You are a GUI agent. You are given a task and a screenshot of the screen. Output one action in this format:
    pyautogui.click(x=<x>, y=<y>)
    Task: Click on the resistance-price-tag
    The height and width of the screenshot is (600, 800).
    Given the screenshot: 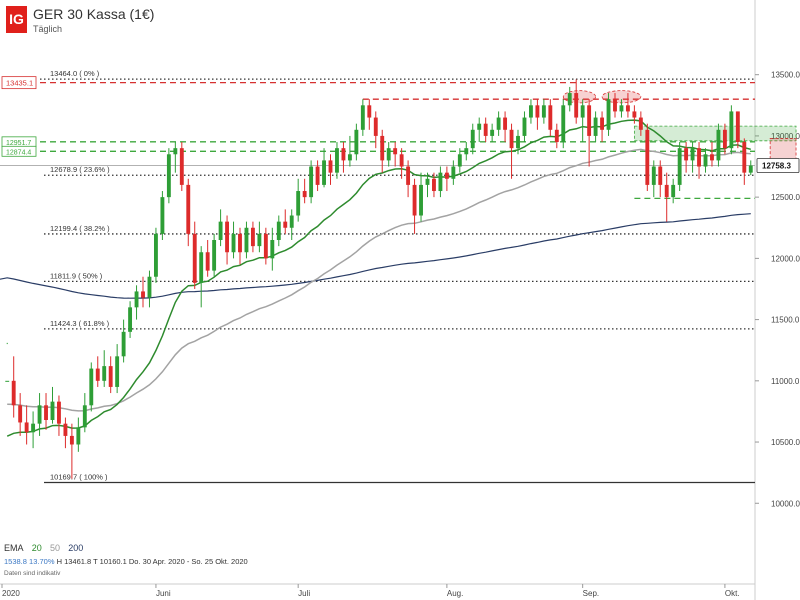 What is the action you would take?
    pyautogui.click(x=19, y=83)
    